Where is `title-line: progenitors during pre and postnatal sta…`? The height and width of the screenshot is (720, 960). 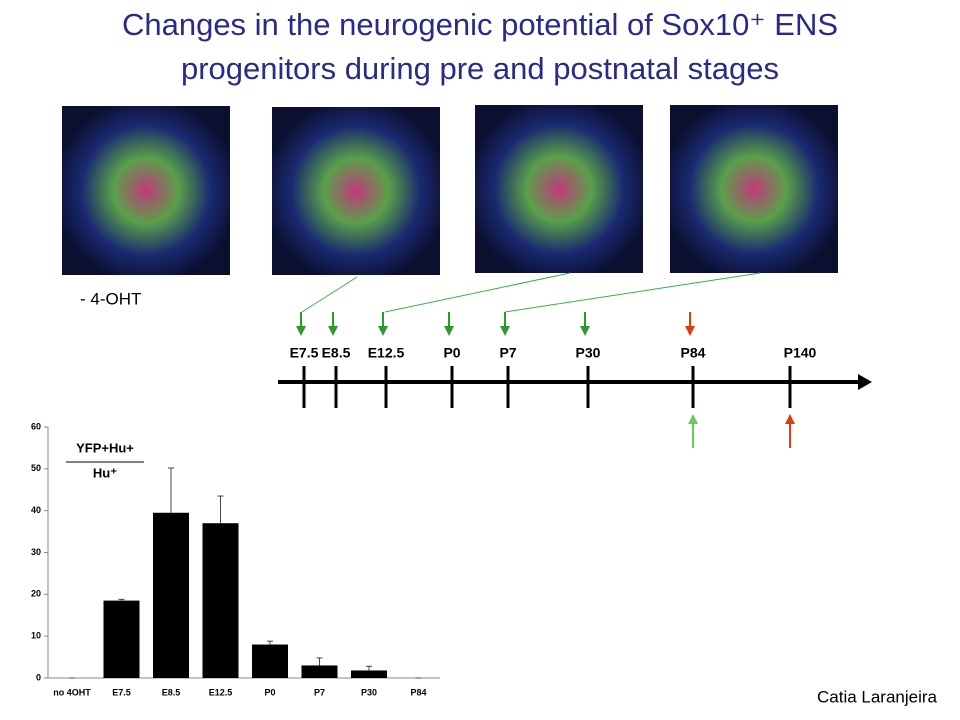
title-line: progenitors during pre and postnatal sta… is located at coordinates (480, 68).